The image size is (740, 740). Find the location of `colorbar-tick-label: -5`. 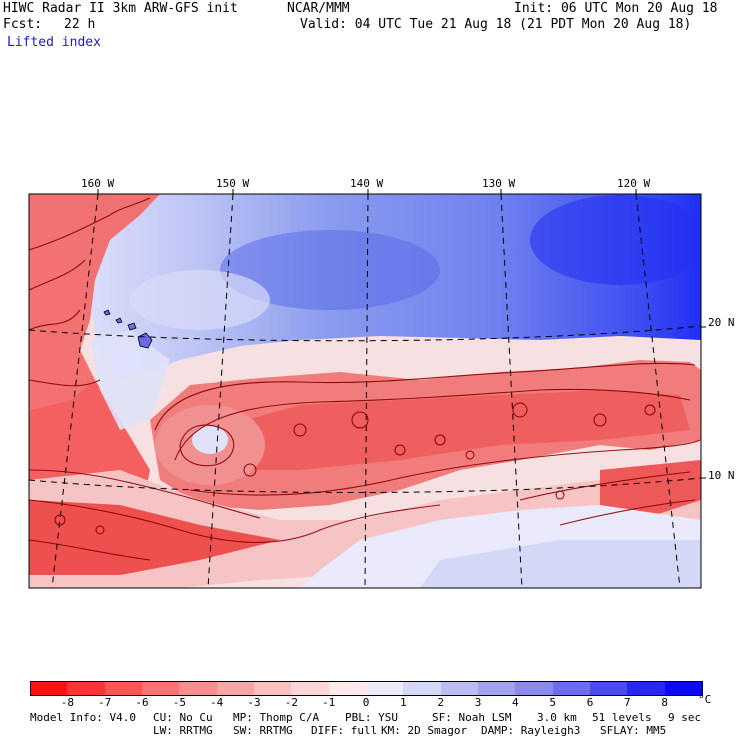

colorbar-tick-label: -5 is located at coordinates (179, 702).